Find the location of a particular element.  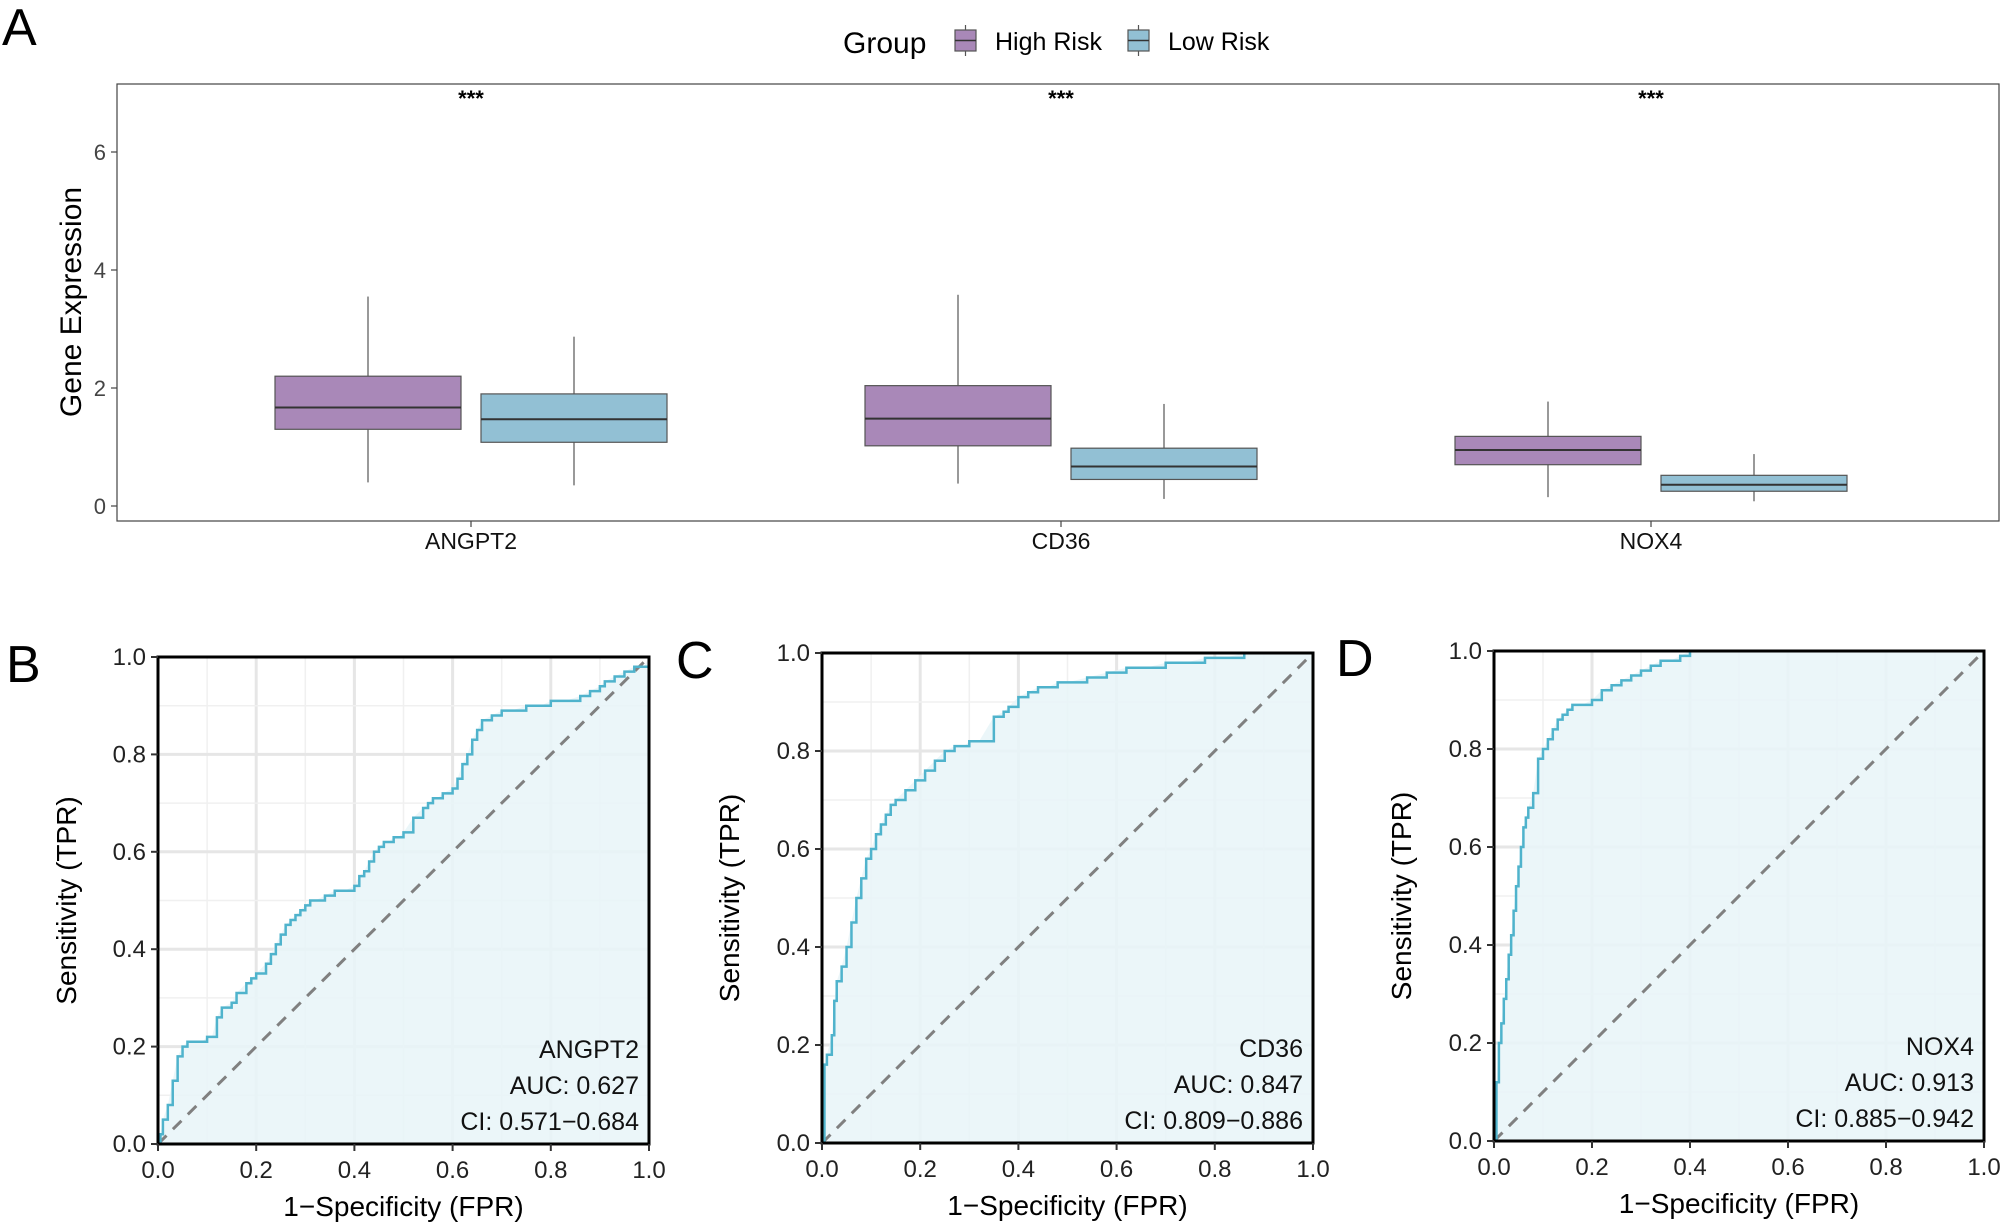

y-tick-label: 6 is located at coordinates (100, 152).